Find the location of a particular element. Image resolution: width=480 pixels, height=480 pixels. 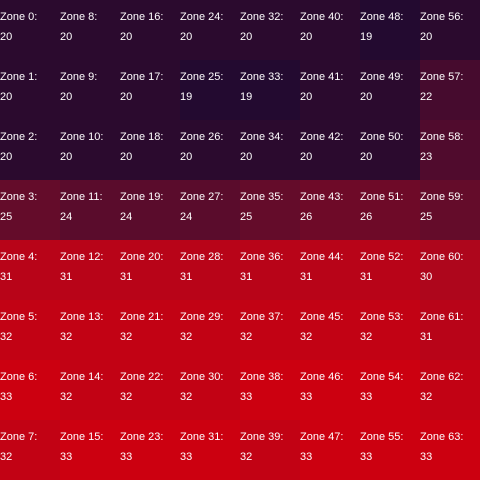

zone-label: Zone 28: is located at coordinates (202, 257).